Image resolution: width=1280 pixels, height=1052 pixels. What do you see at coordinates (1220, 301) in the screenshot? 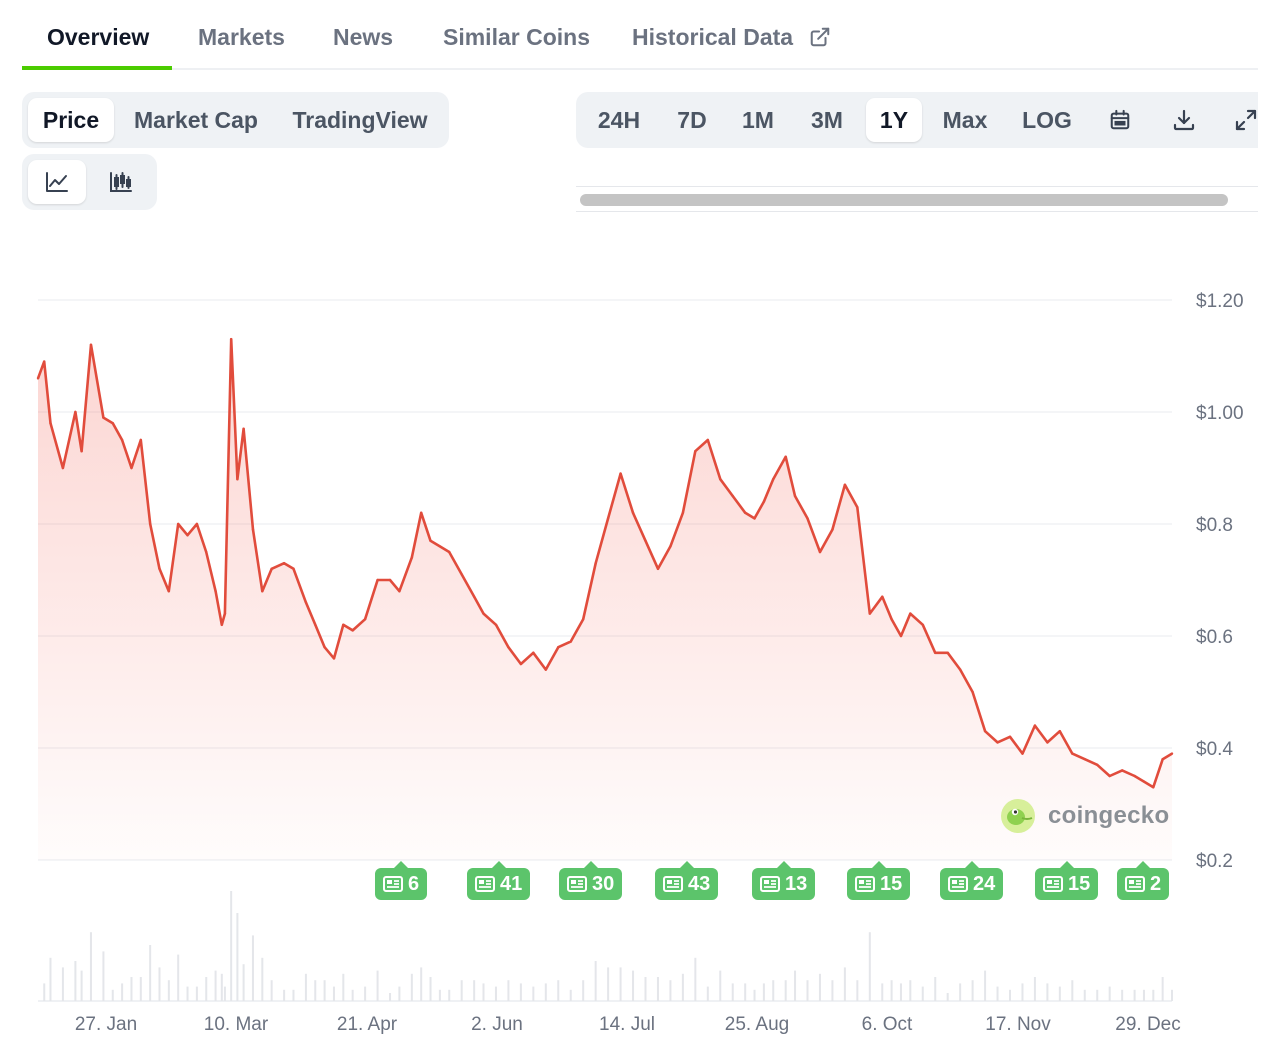
I see `y-tick-label: $1.20` at bounding box center [1220, 301].